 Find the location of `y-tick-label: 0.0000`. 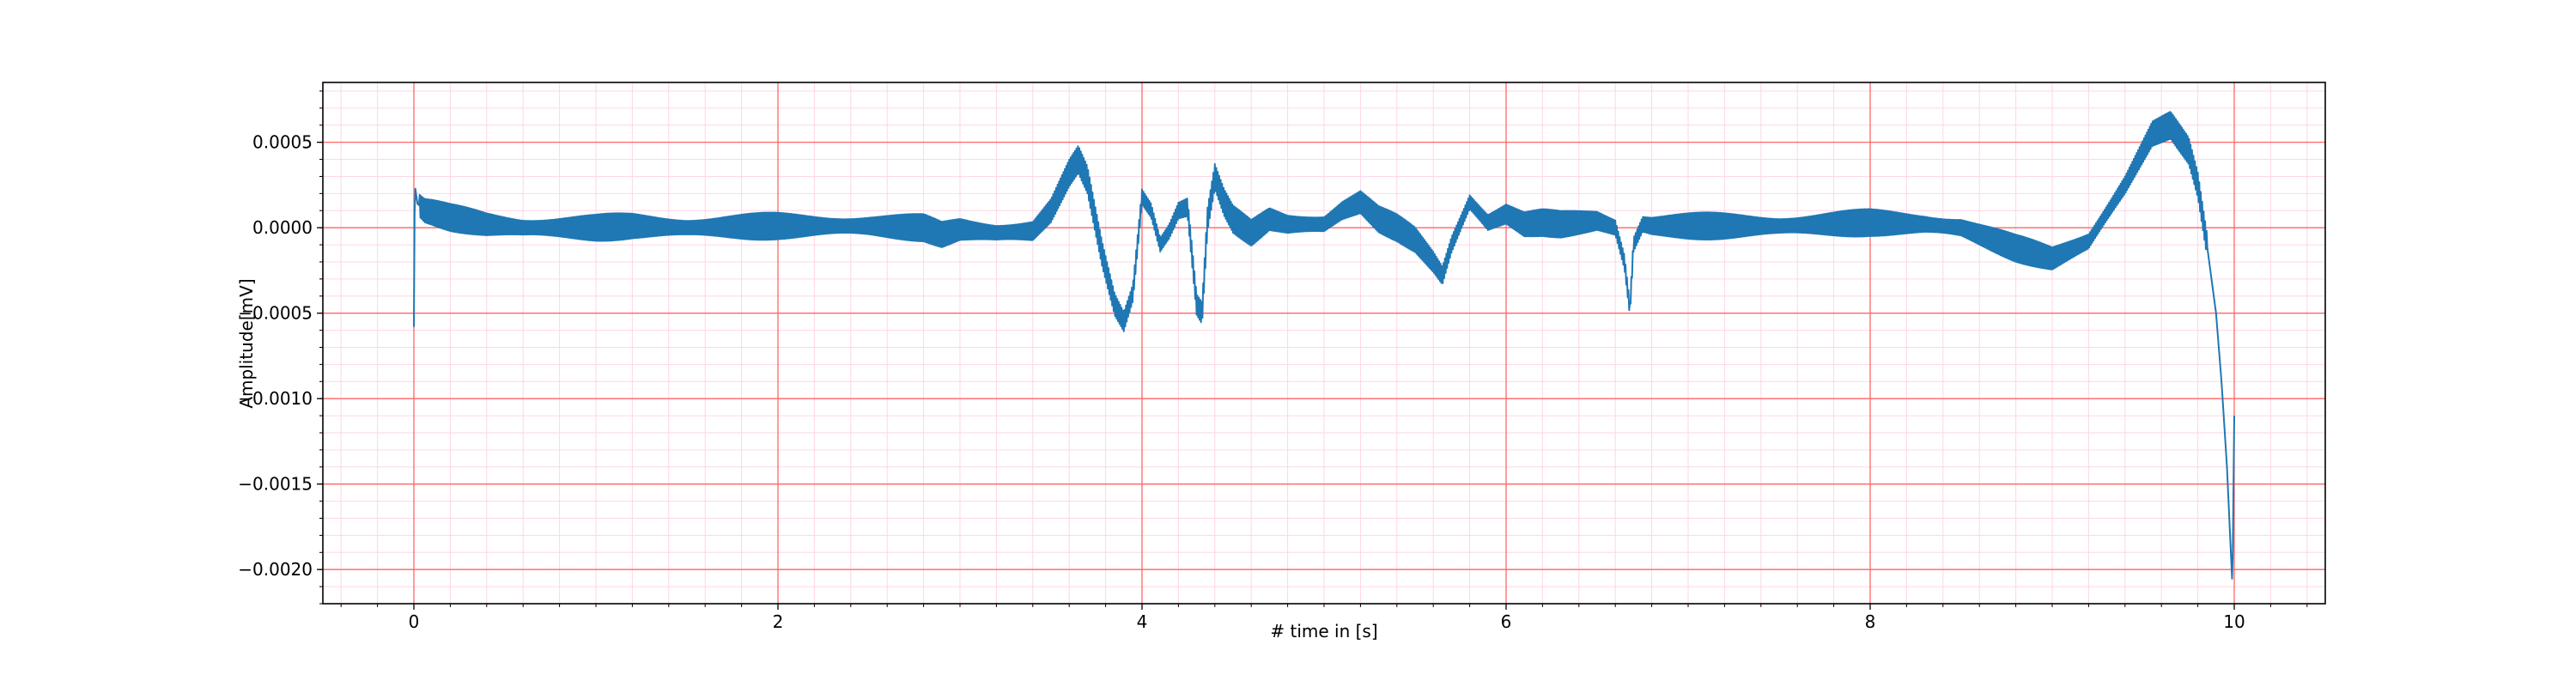

y-tick-label: 0.0000 is located at coordinates (282, 227).